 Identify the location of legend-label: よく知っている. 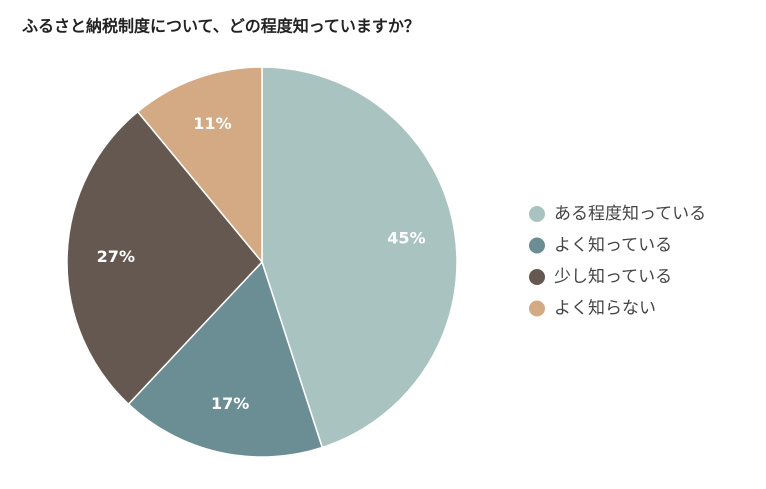
(613, 246).